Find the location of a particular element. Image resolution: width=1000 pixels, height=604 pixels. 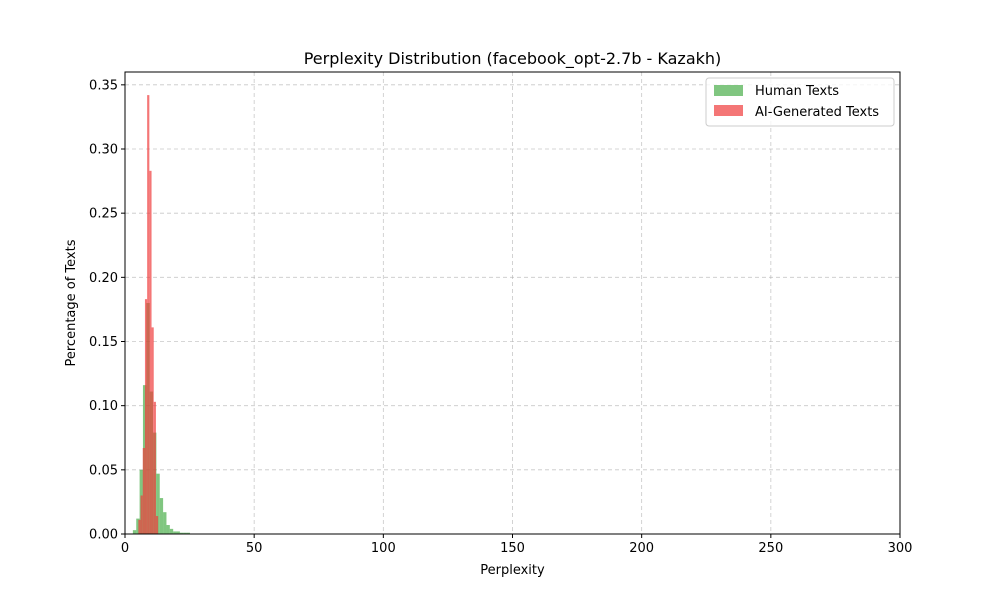

y-tick-label: 0.15 is located at coordinates (103, 342).